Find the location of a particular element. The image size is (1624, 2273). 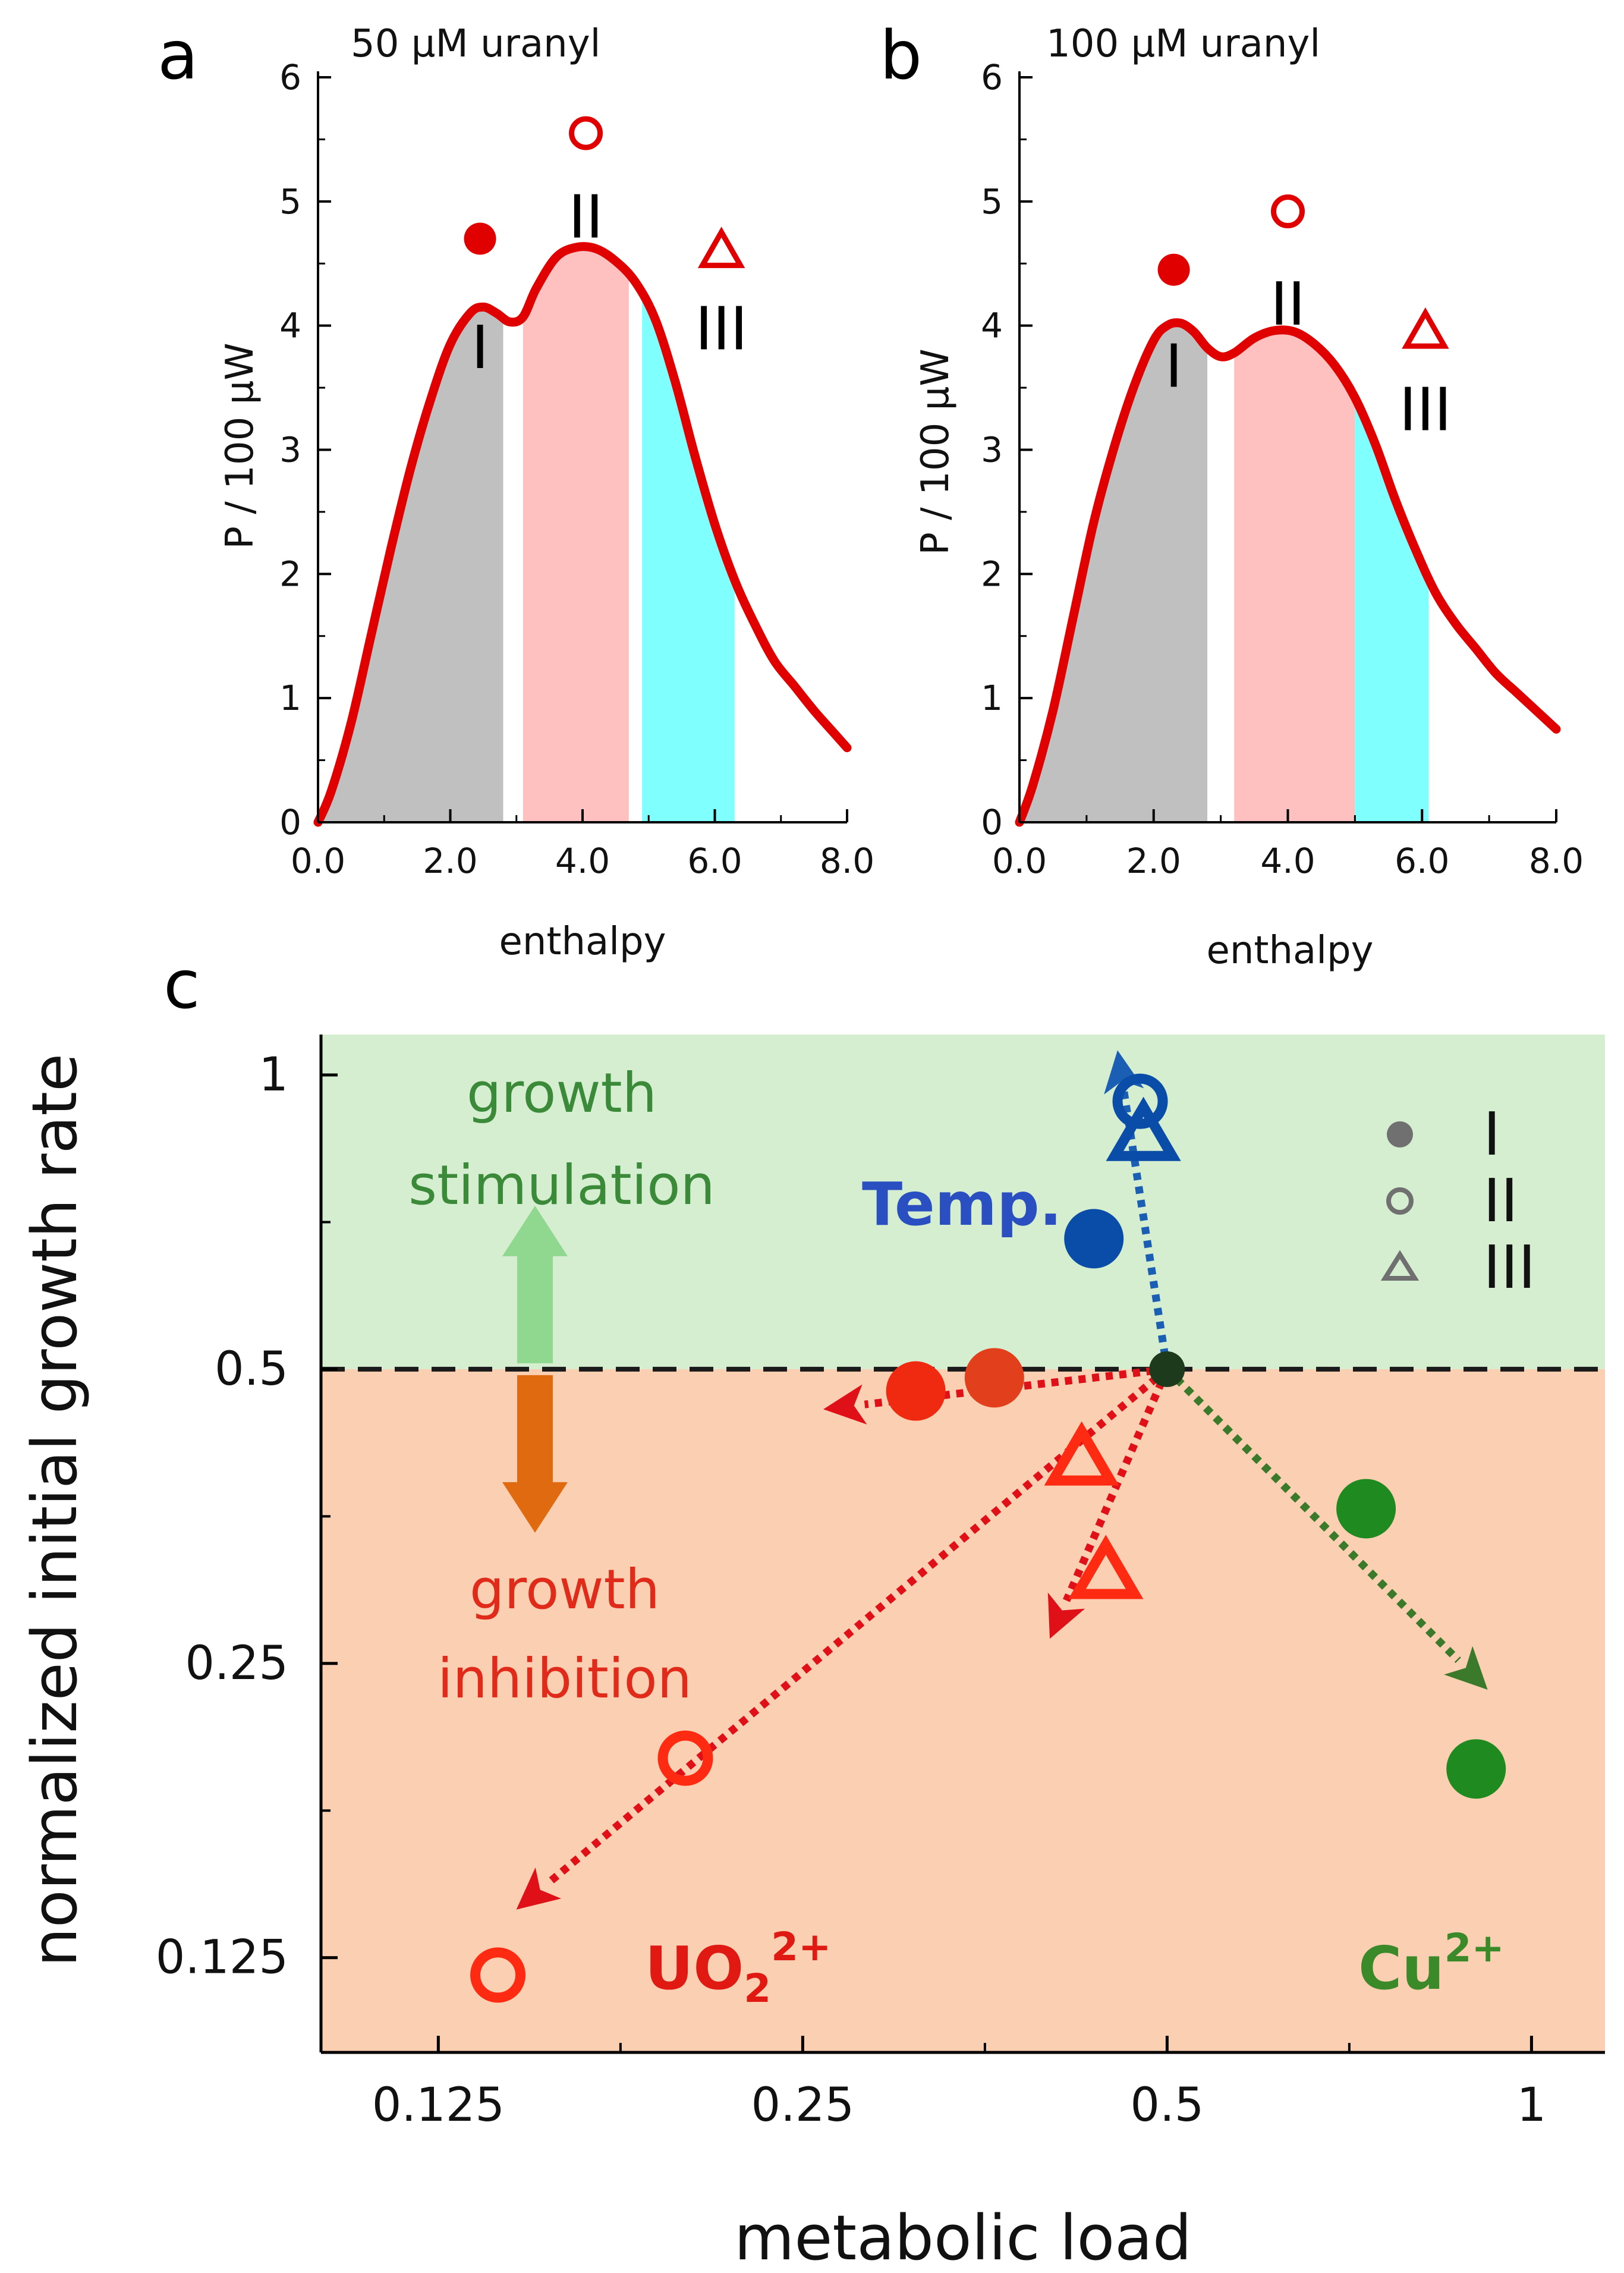

panel-b-phase-label-I: I is located at coordinates (1174, 366).